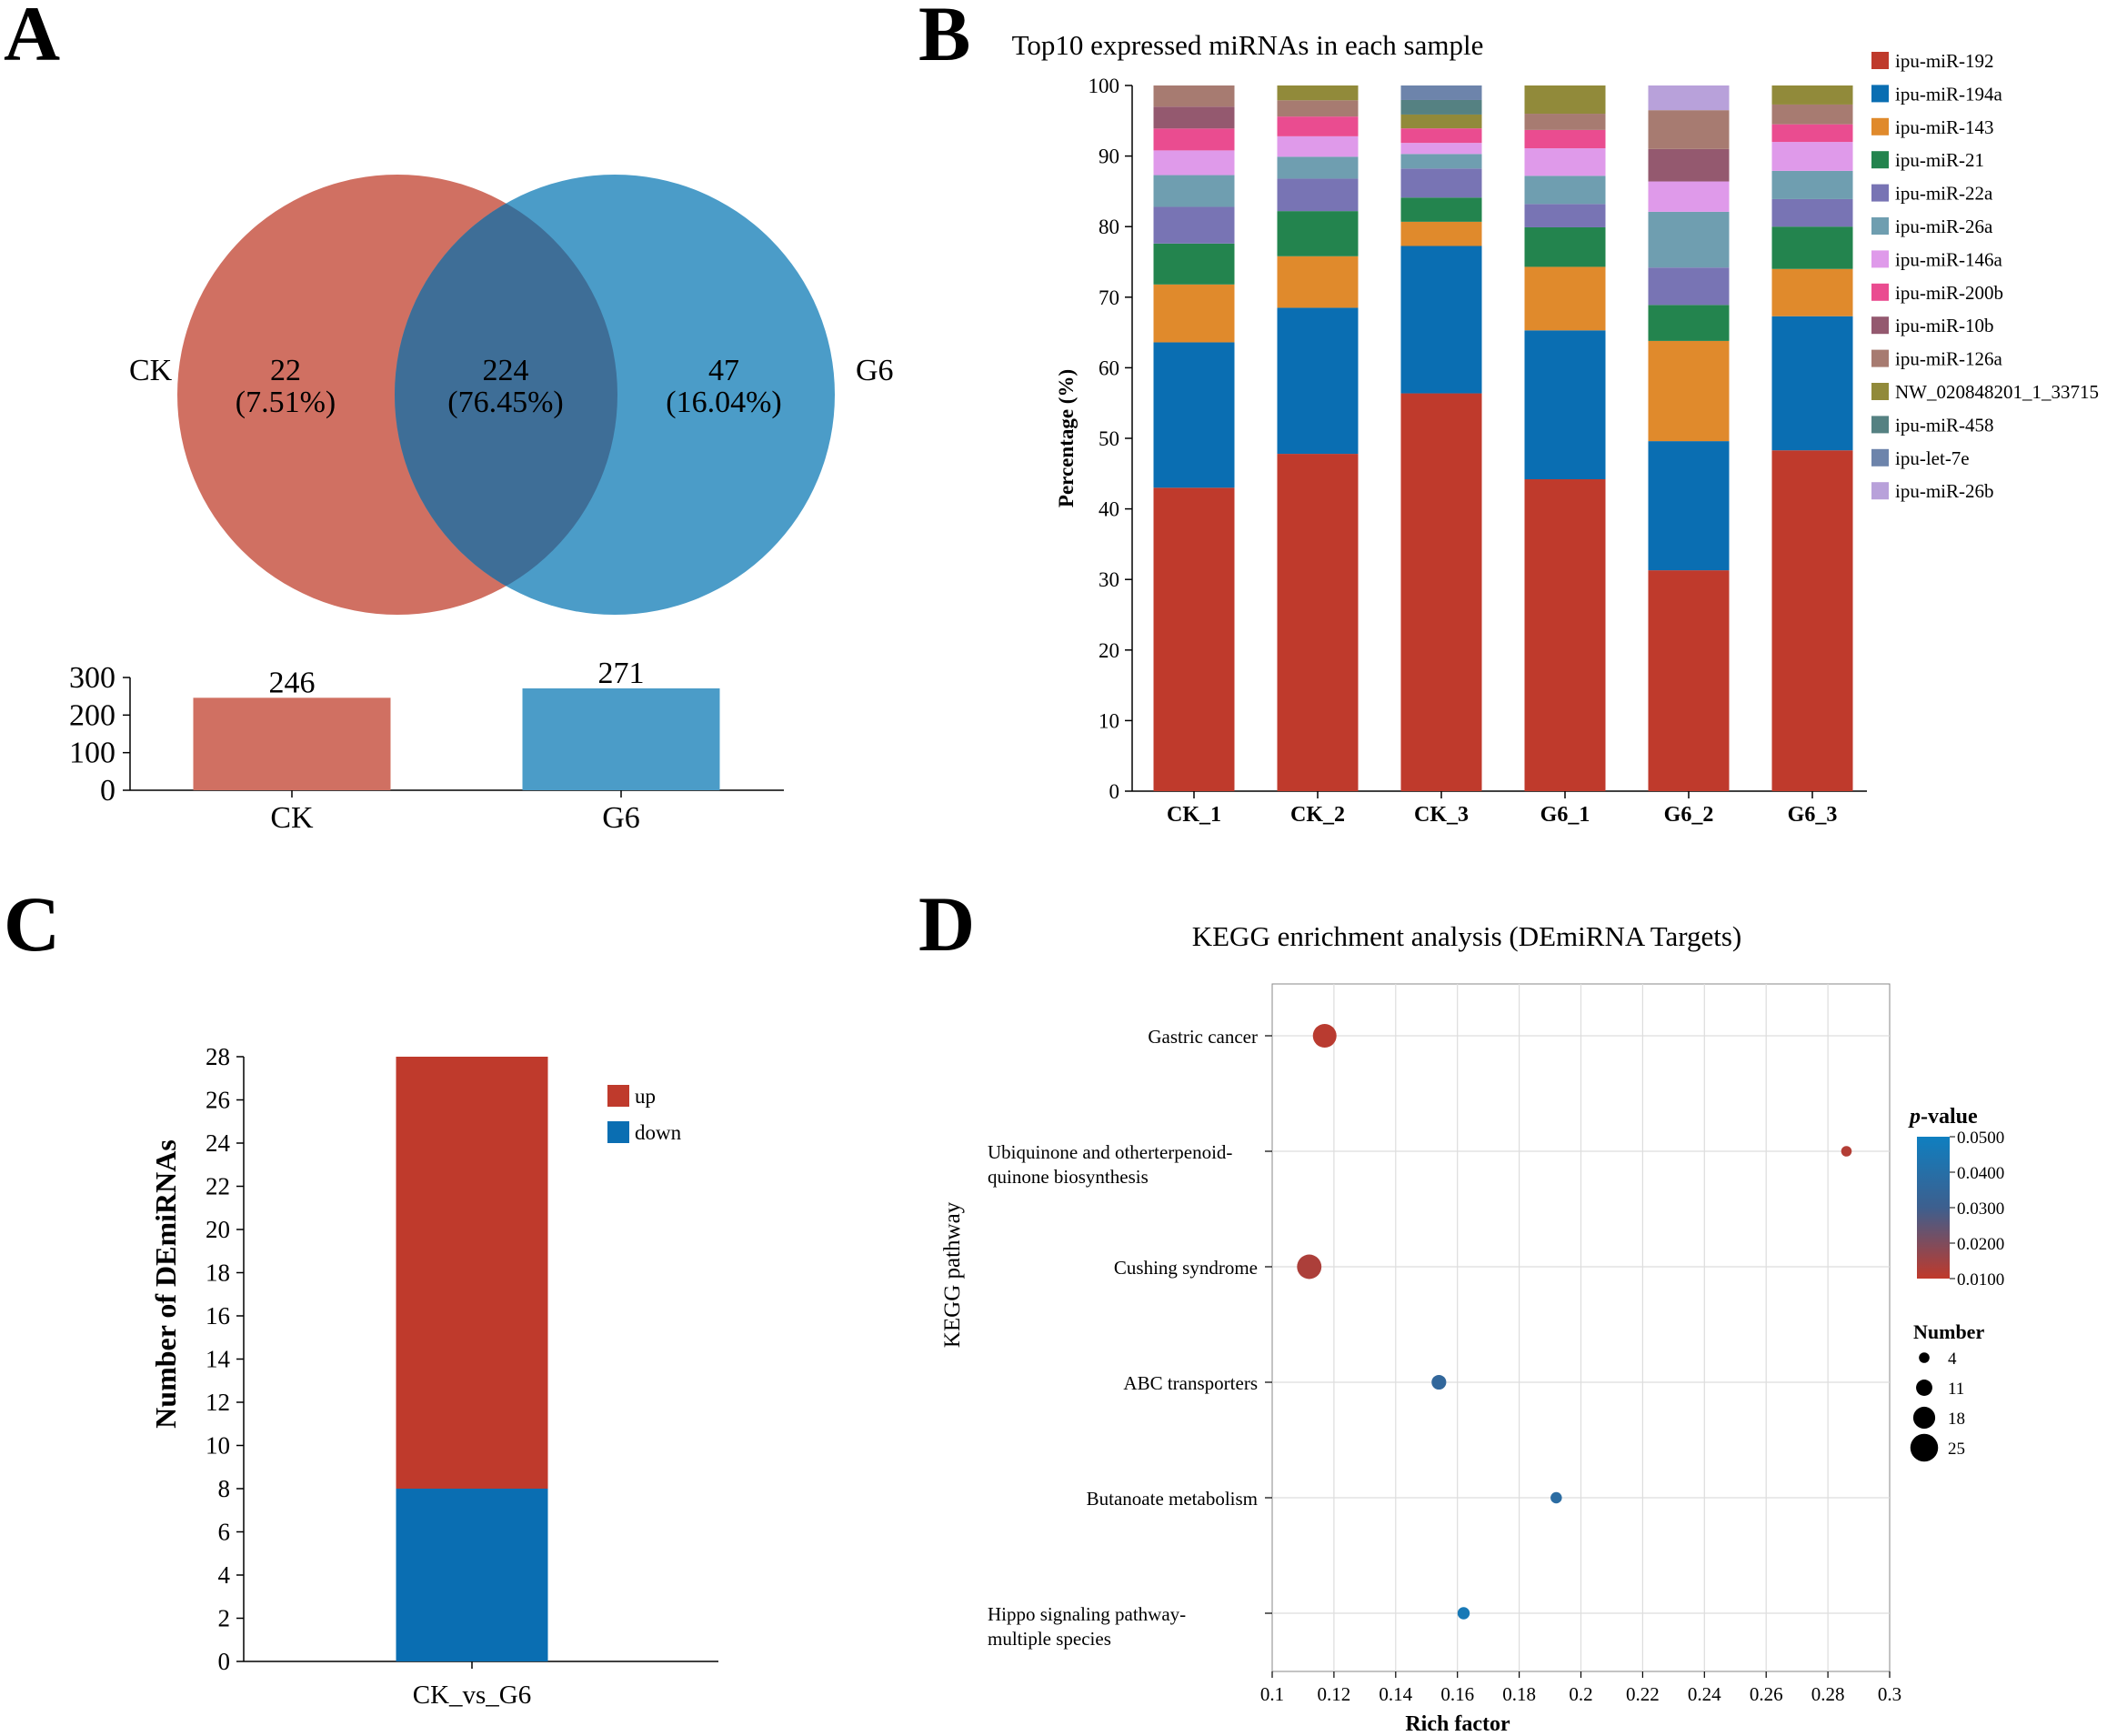  What do you see at coordinates (1109, 367) in the screenshot?
I see `chart-b-ytick-label-60: 60` at bounding box center [1109, 367].